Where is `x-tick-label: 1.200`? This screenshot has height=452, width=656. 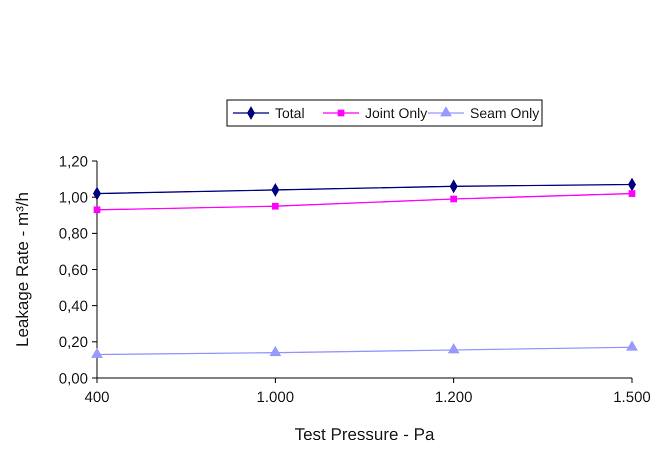 x-tick-label: 1.200 is located at coordinates (453, 397).